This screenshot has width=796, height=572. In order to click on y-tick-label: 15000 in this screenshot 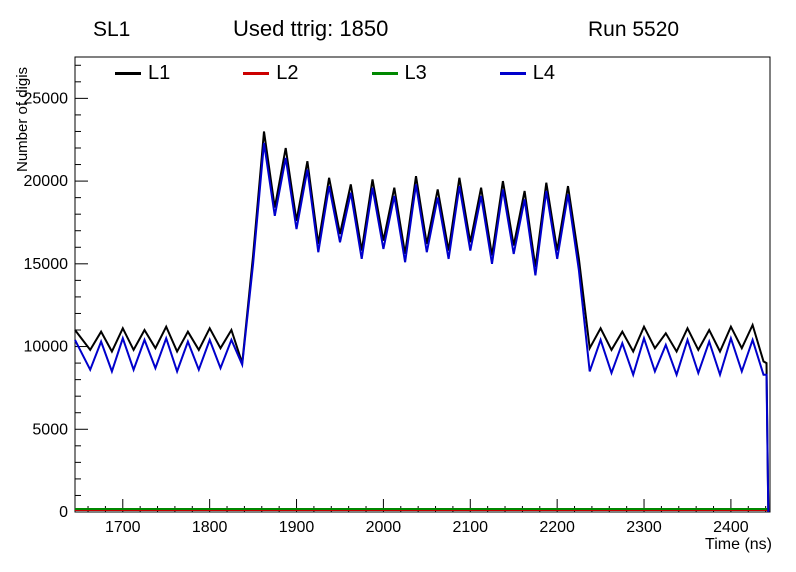, I will do `click(46, 264)`.